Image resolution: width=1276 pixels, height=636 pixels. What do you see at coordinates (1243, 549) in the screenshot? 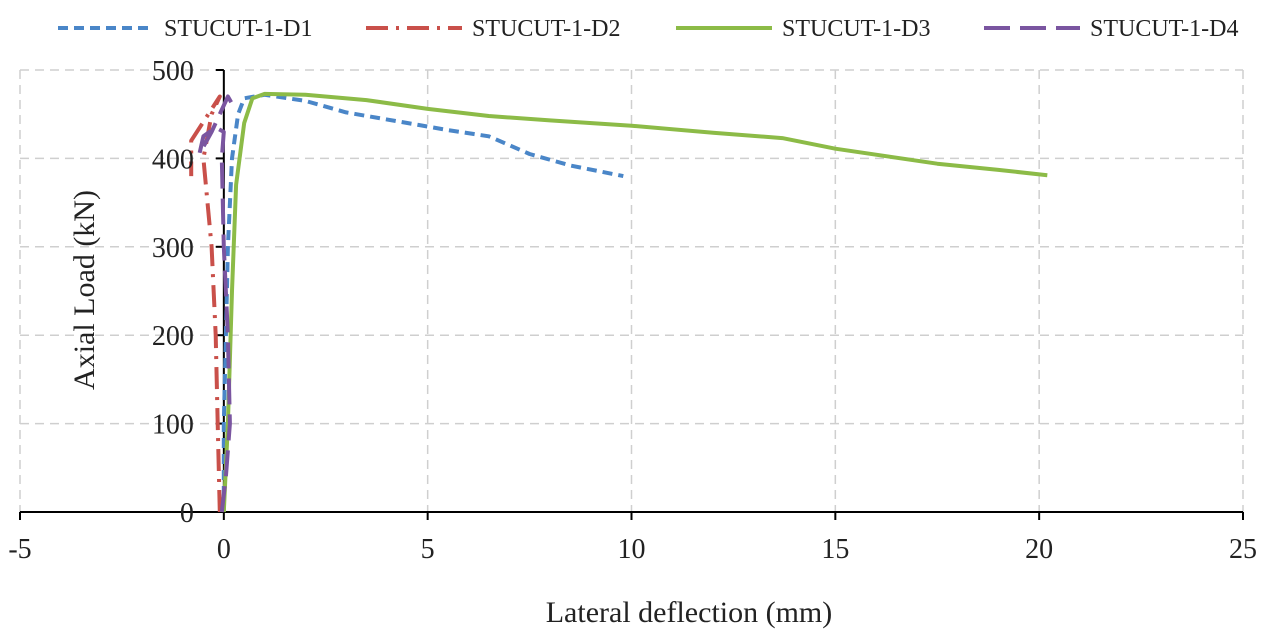
I see `x-tick-label: 25` at bounding box center [1243, 549].